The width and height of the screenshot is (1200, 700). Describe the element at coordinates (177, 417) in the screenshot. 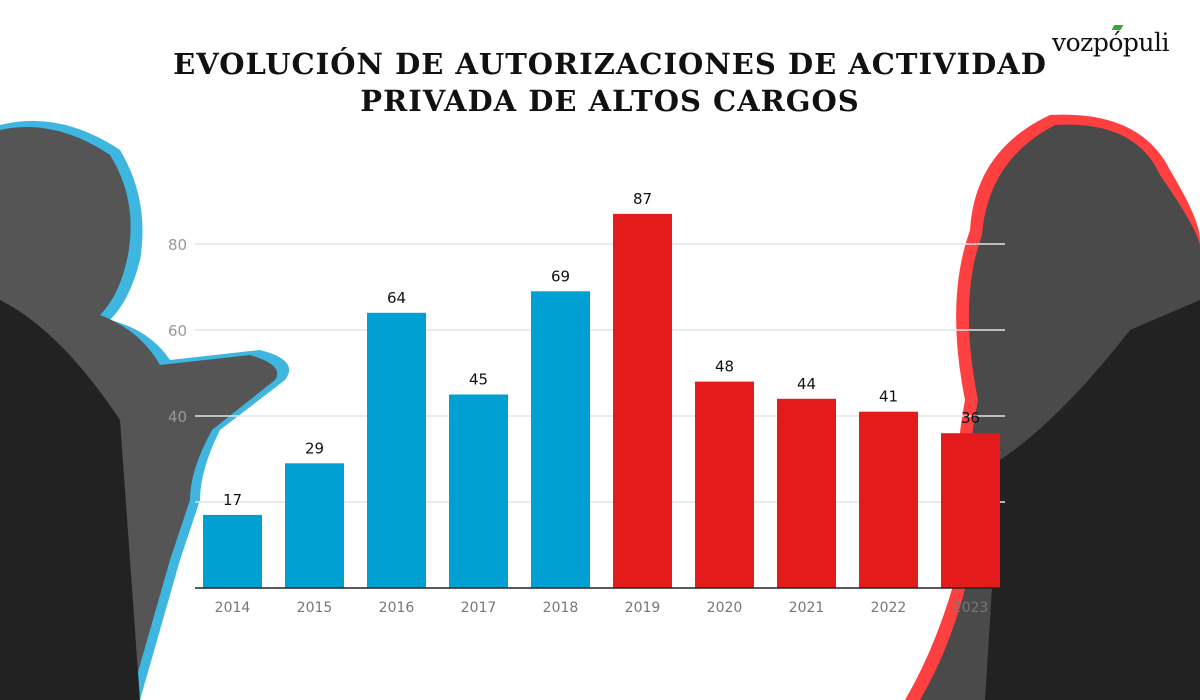

I see `y-tick-label: 40` at that location.